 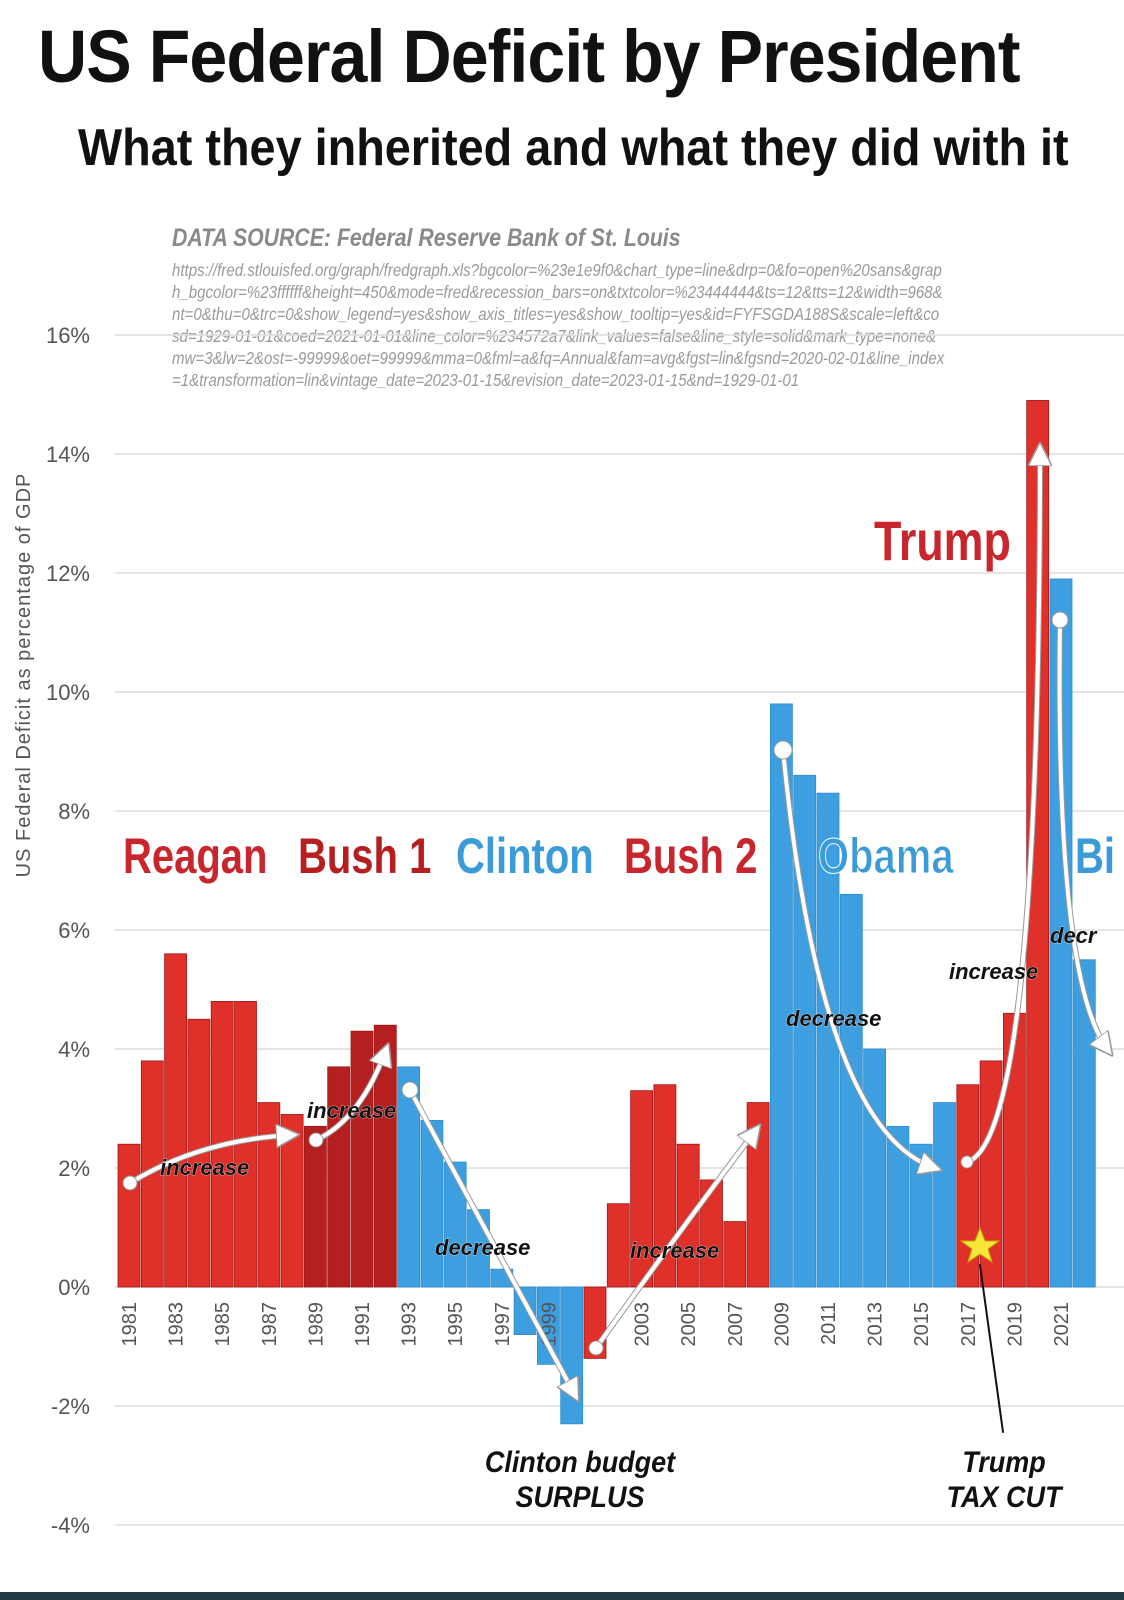 What do you see at coordinates (70, 1525) in the screenshot?
I see `y-tick-label: -4%` at bounding box center [70, 1525].